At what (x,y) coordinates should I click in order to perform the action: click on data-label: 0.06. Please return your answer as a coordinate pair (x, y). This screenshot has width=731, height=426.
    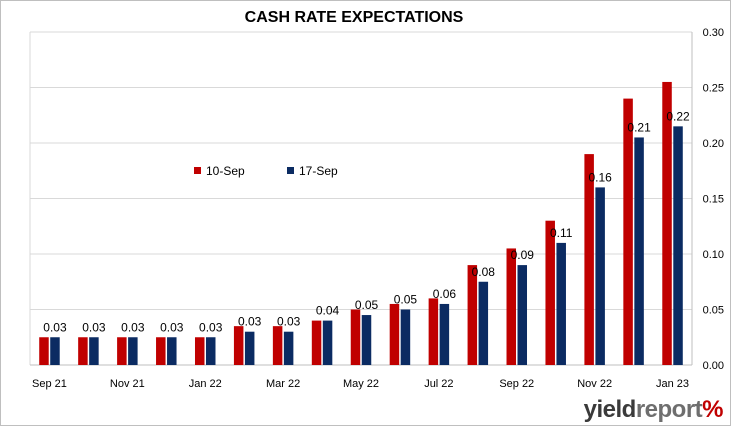
    Looking at the image, I should click on (445, 294).